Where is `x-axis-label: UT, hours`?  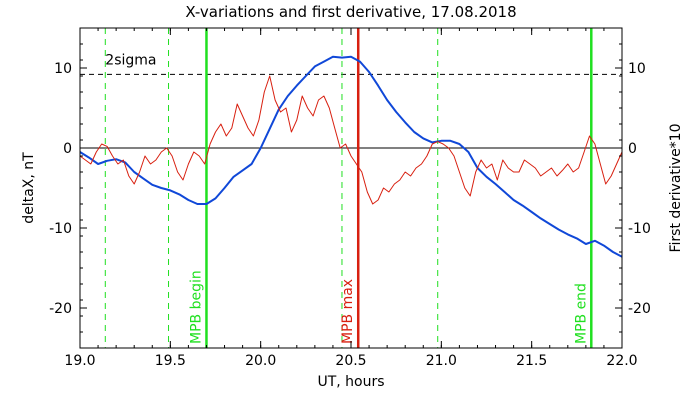 x-axis-label: UT, hours is located at coordinates (350, 382).